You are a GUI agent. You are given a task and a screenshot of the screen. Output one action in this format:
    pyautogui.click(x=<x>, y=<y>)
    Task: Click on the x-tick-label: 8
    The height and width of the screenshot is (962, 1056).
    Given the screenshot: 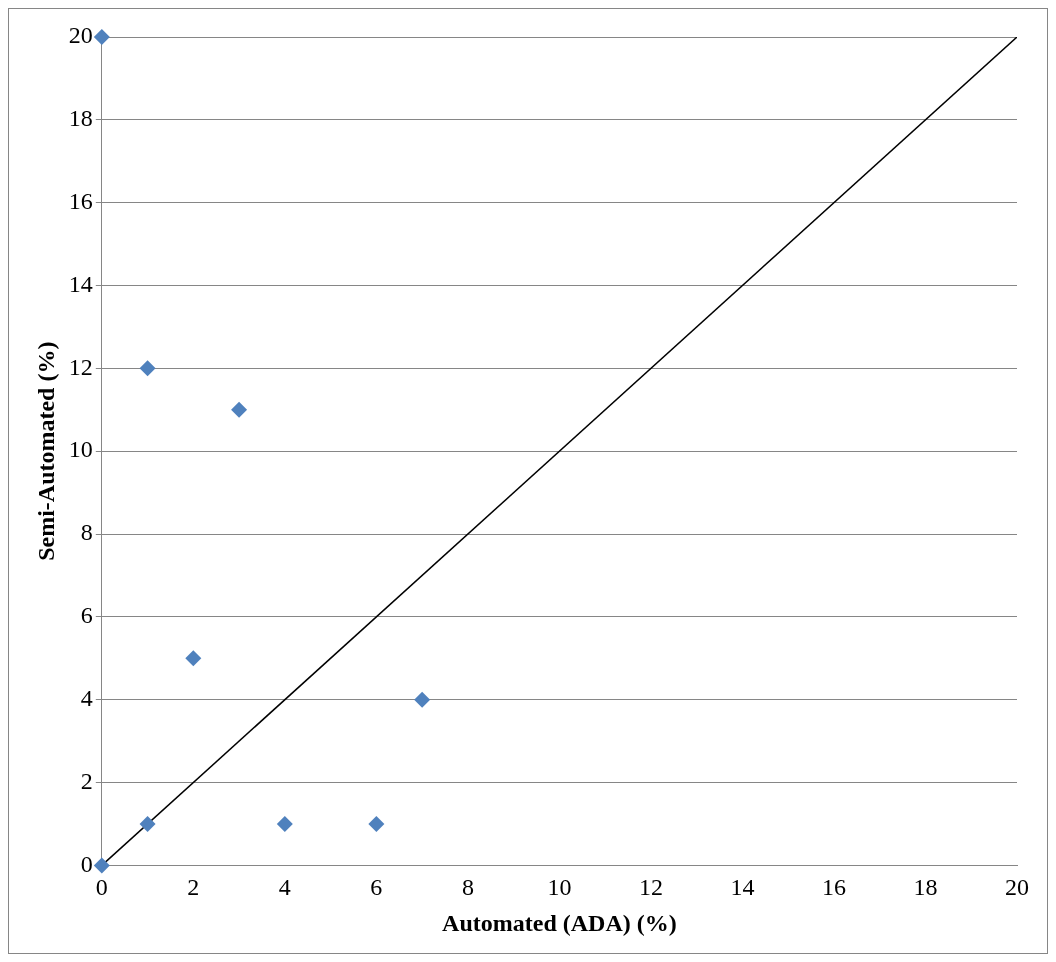 What is the action you would take?
    pyautogui.click(x=467, y=887)
    